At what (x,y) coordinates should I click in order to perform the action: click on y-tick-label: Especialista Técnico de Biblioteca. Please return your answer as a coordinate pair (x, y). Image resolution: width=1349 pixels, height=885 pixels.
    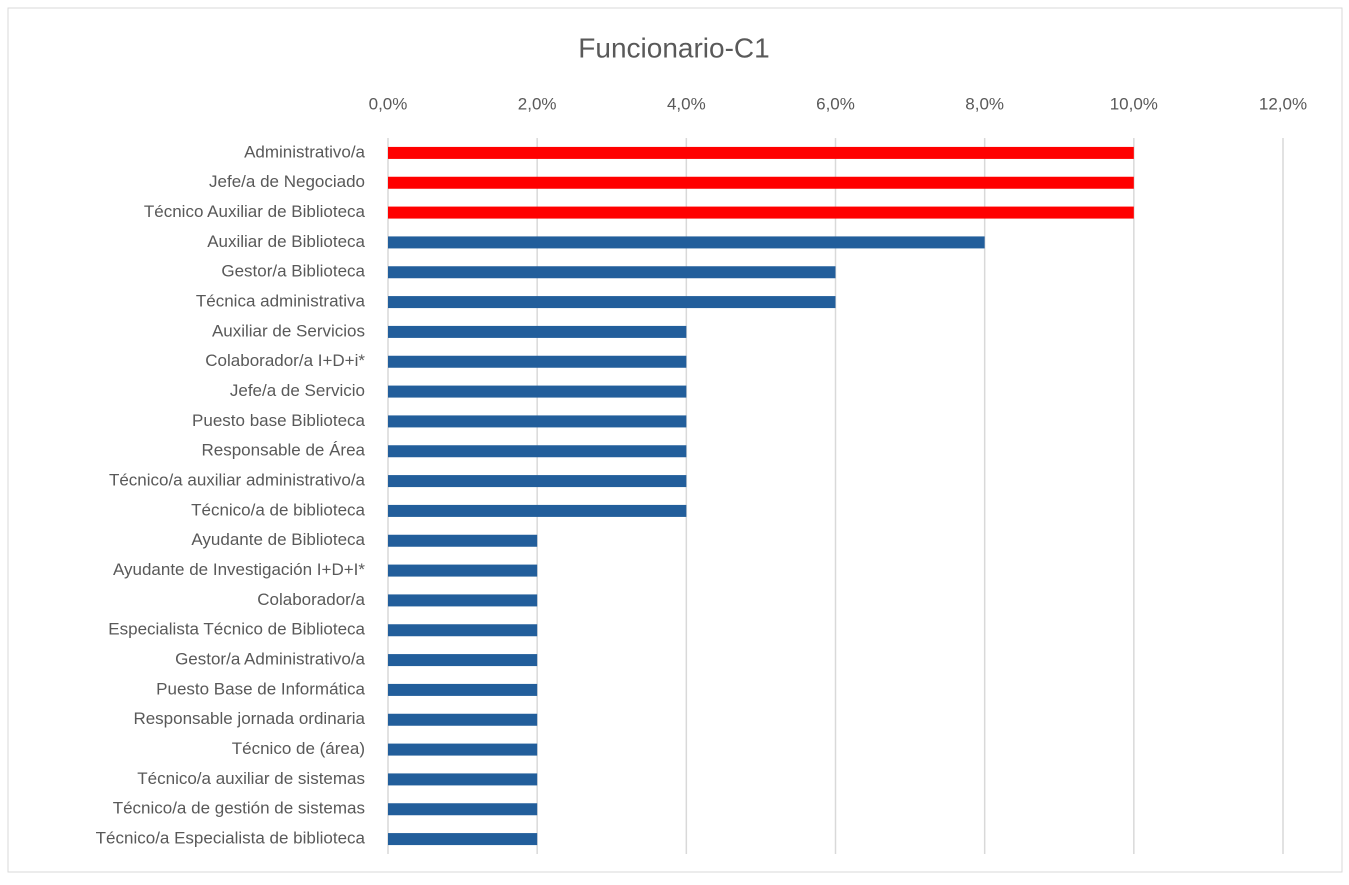
    Looking at the image, I should click on (236, 629).